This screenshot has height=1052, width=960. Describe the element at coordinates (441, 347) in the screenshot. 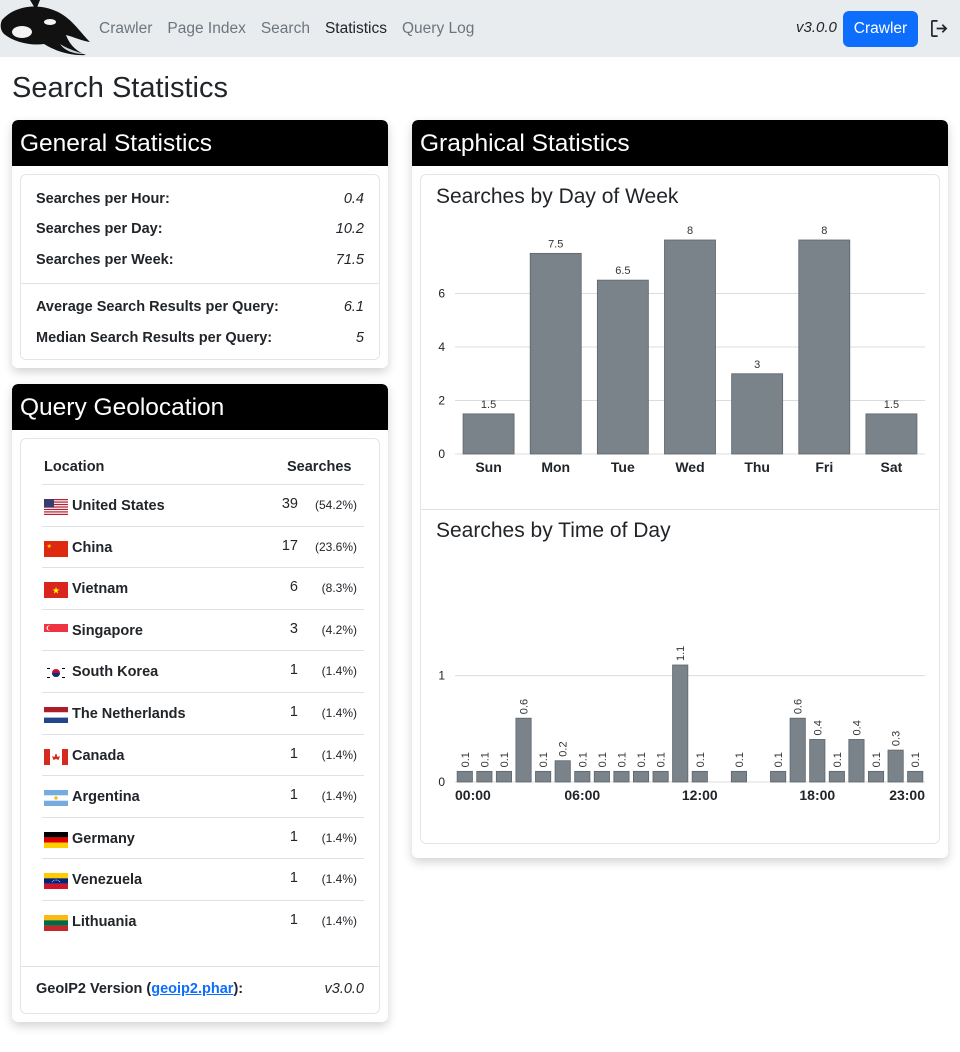

I see `y-tick-label: 4` at that location.